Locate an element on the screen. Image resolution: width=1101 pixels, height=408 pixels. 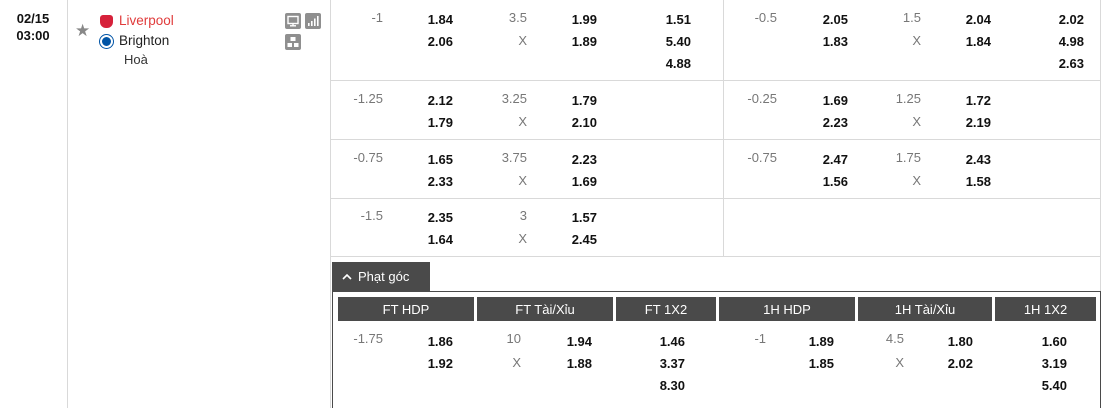
ft-ou-line: 3.5 is located at coordinates (517, 17).